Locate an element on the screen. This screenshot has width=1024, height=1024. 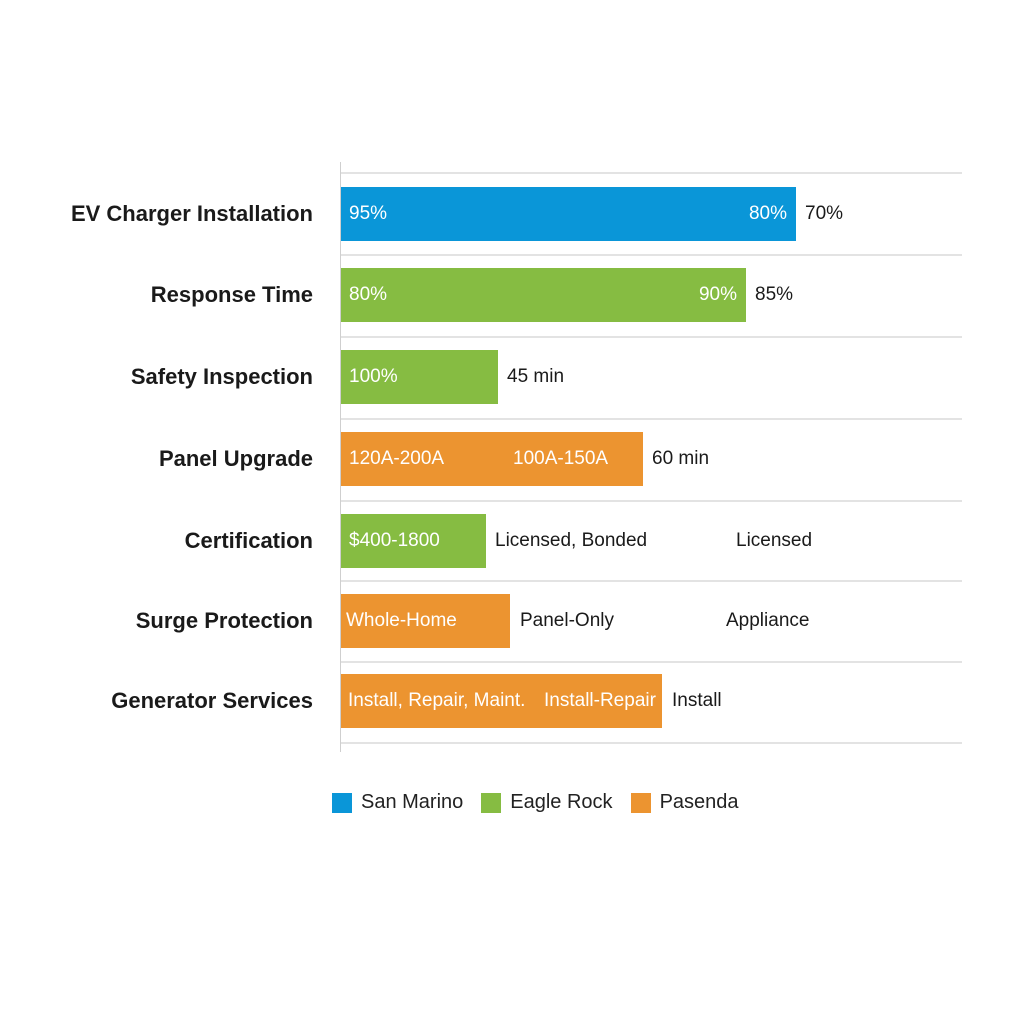
bar-inside-label: 100% is located at coordinates (373, 376).